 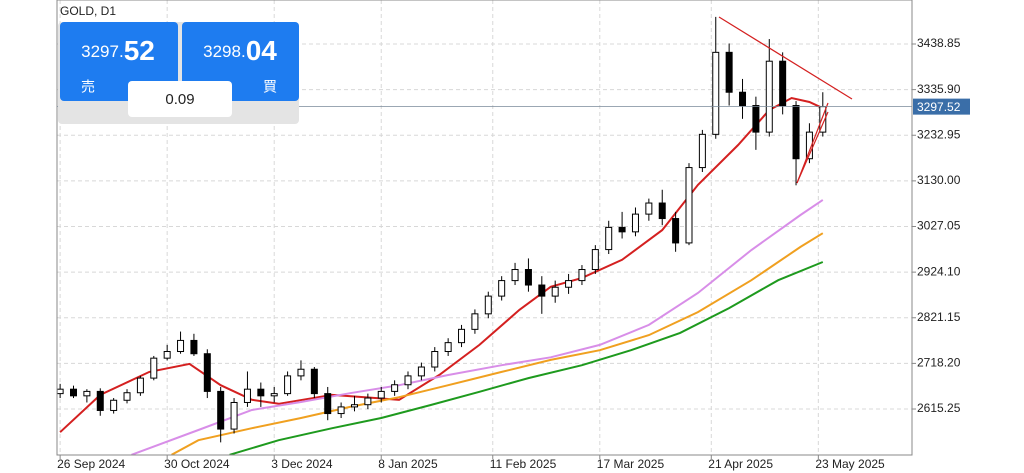 What do you see at coordinates (850, 464) in the screenshot?
I see `x-tick-label: 23 May 2025` at bounding box center [850, 464].